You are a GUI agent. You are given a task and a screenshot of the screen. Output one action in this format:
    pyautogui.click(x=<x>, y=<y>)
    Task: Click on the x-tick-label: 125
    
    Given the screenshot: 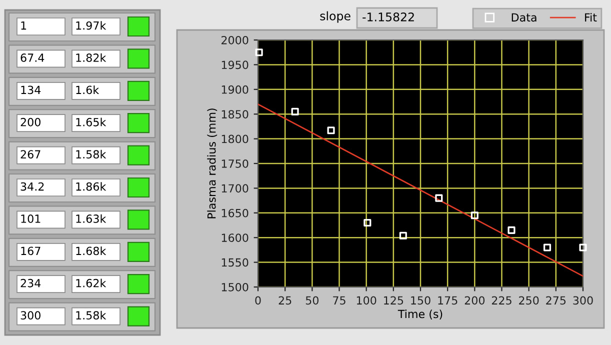 What is the action you would take?
    pyautogui.click(x=394, y=300)
    